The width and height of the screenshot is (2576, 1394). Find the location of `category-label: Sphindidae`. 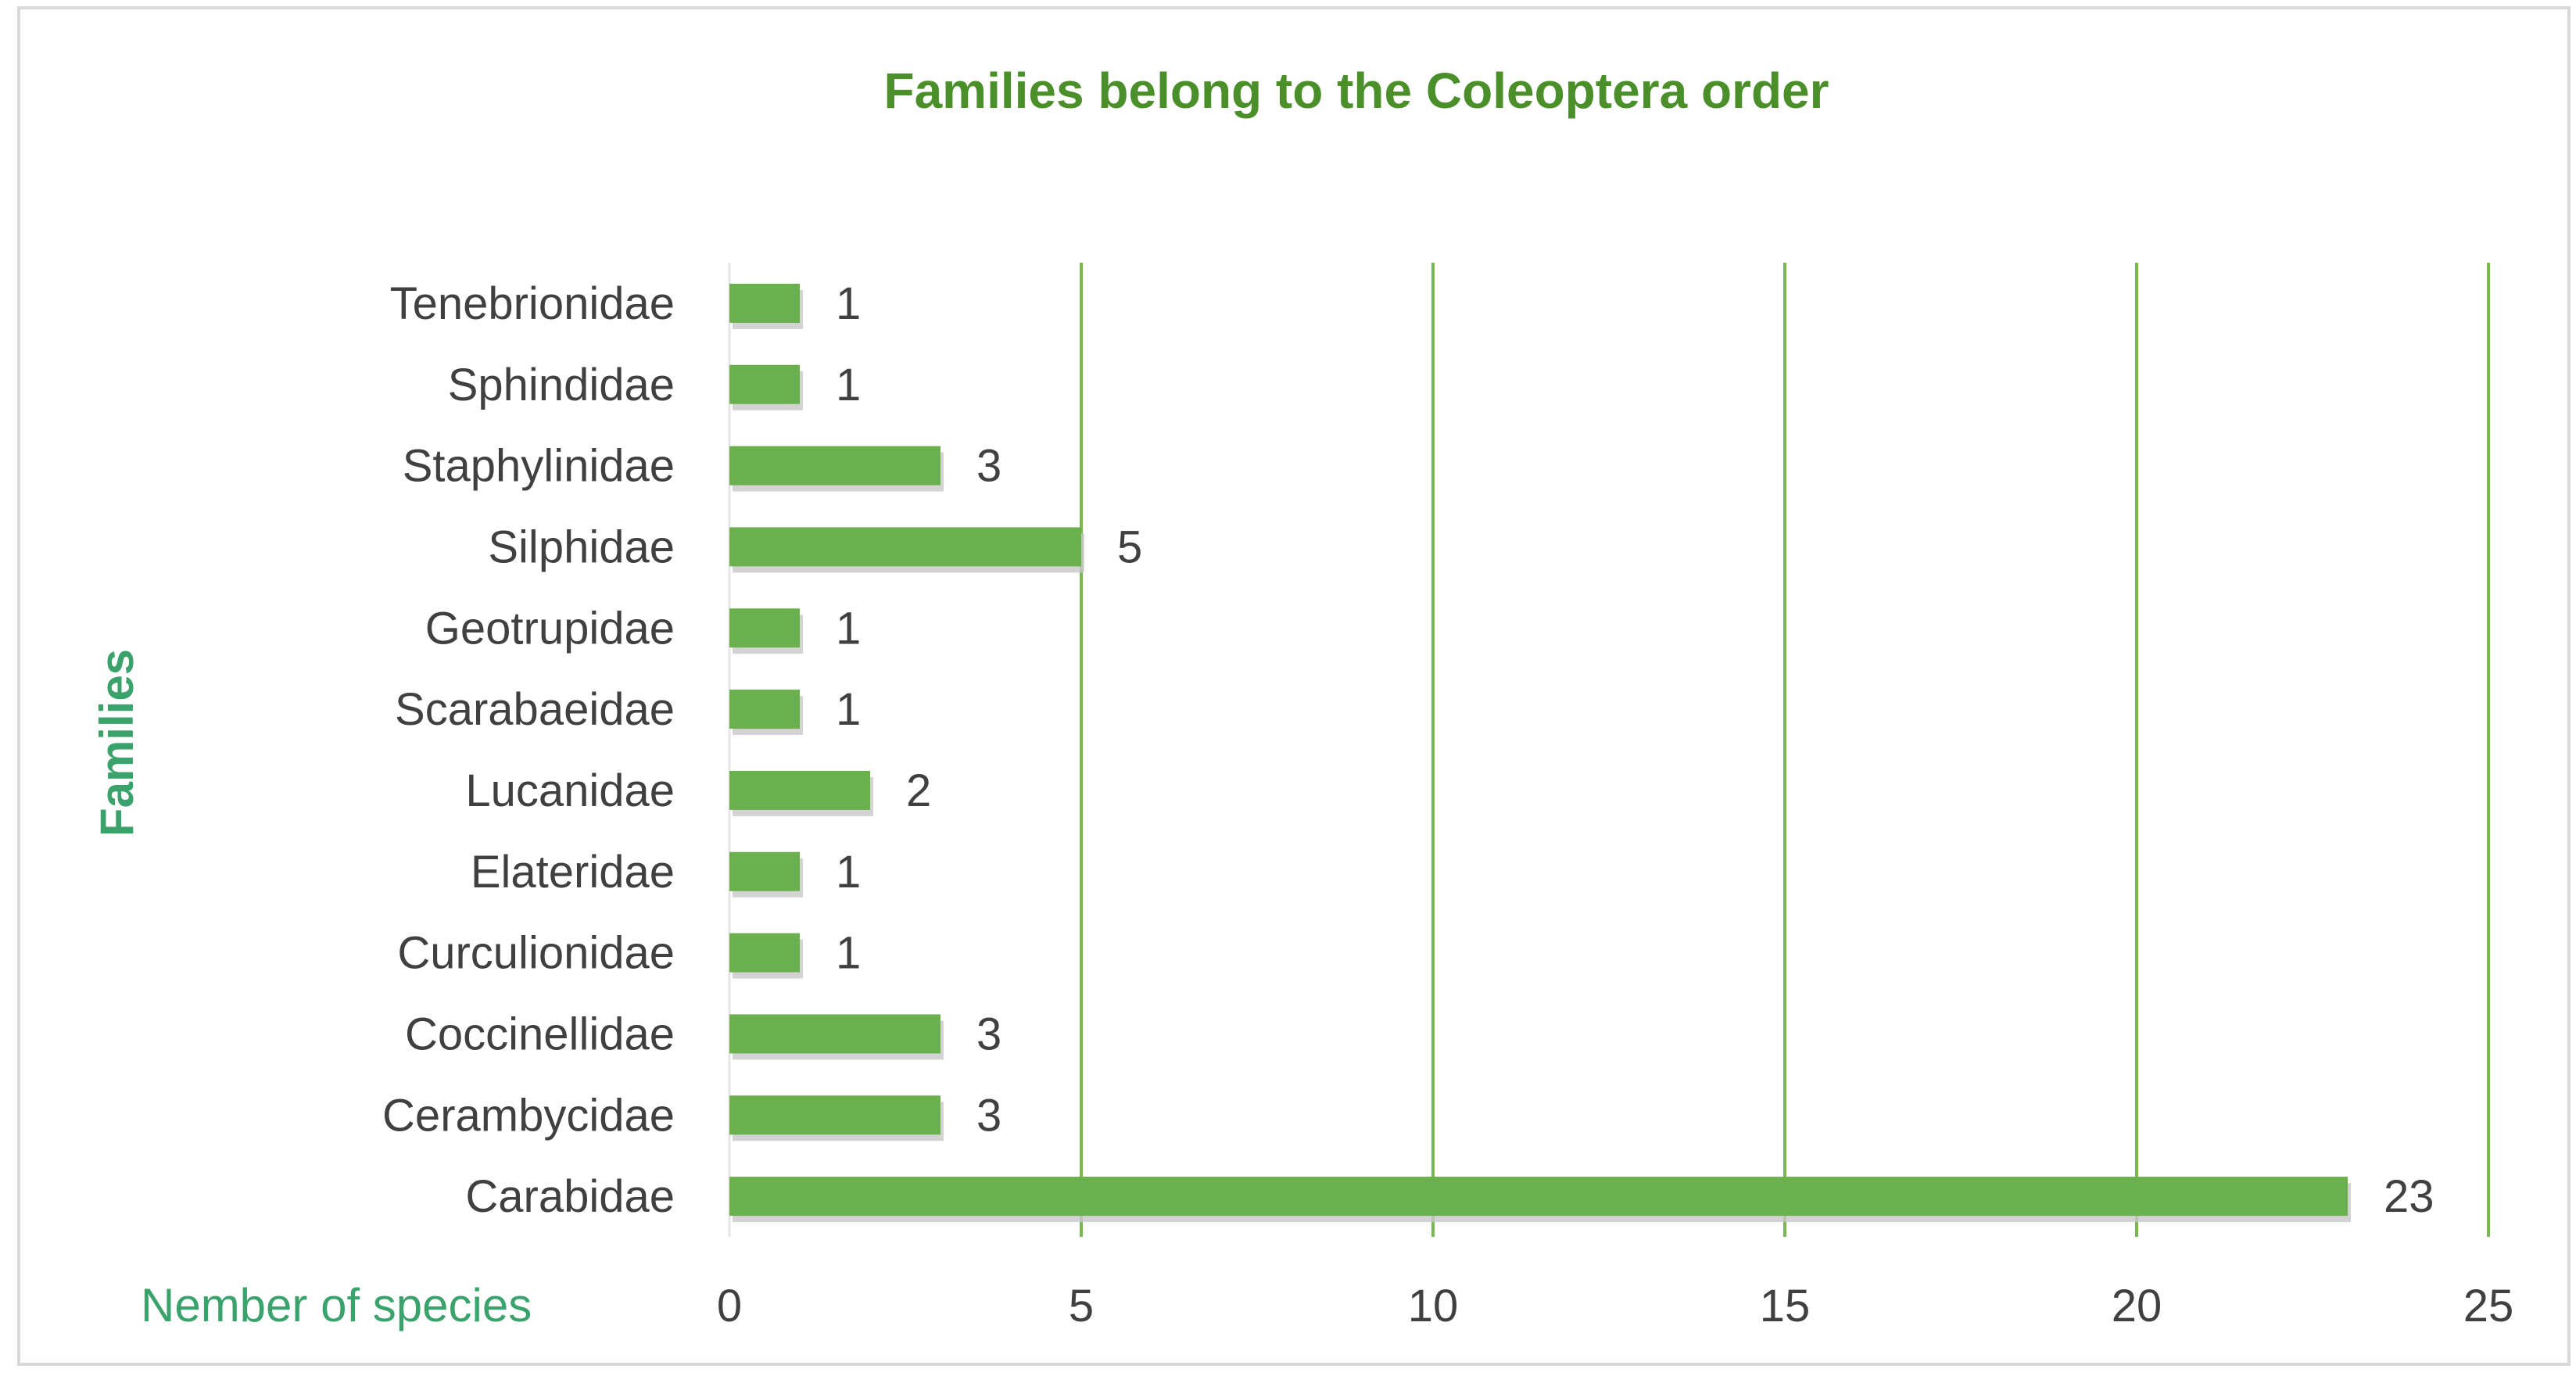

category-label: Sphindidae is located at coordinates (561, 385).